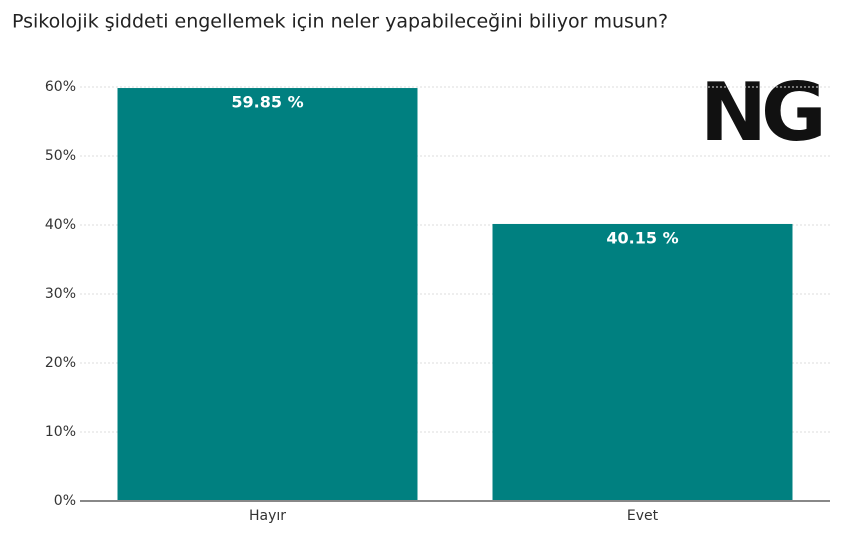 The height and width of the screenshot is (554, 851). I want to click on y-tick-label: 50%, so click(60, 156).